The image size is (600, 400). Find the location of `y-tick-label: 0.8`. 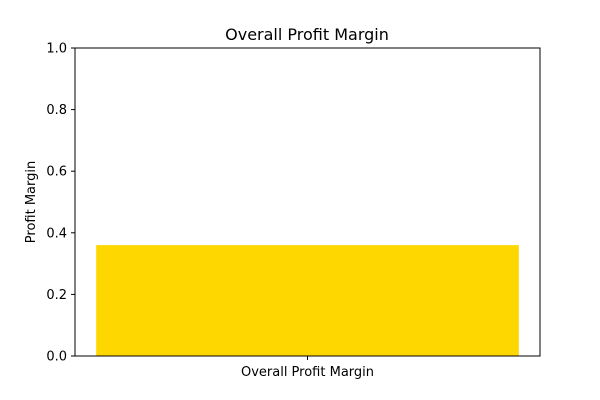

y-tick-label: 0.8 is located at coordinates (56, 110).